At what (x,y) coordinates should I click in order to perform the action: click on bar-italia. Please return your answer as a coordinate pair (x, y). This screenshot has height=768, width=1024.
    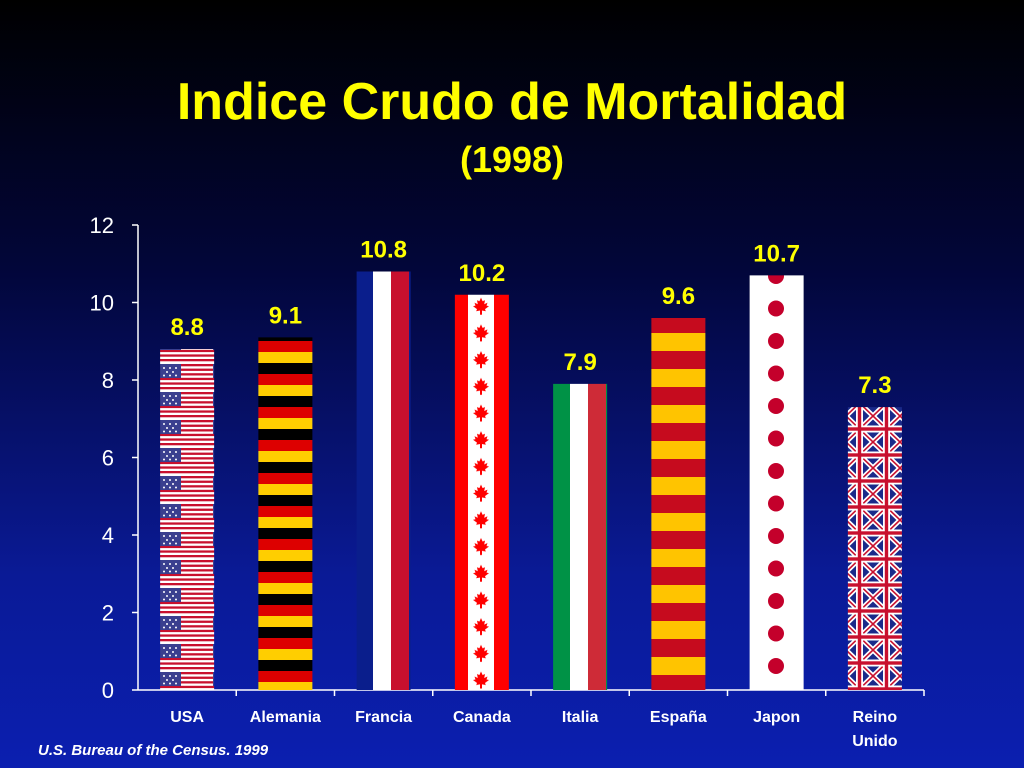
    Looking at the image, I should click on (580, 536).